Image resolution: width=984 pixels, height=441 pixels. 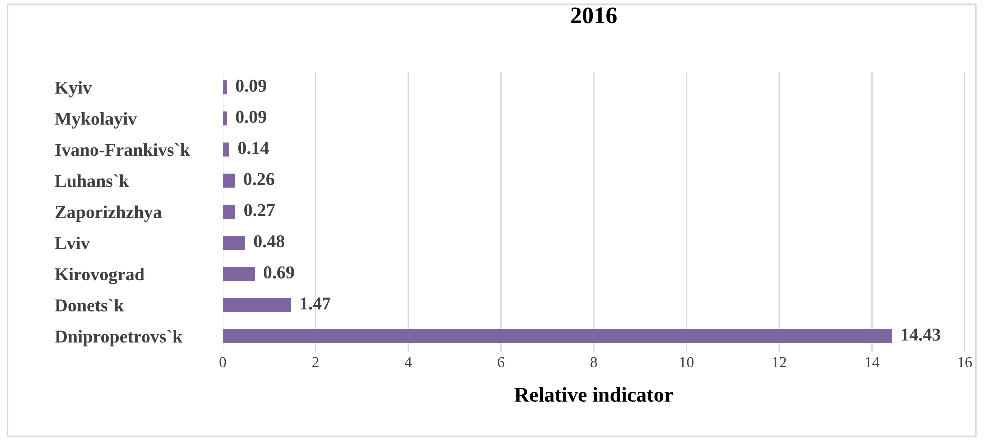 I want to click on x-tick-label: 8, so click(x=594, y=362).